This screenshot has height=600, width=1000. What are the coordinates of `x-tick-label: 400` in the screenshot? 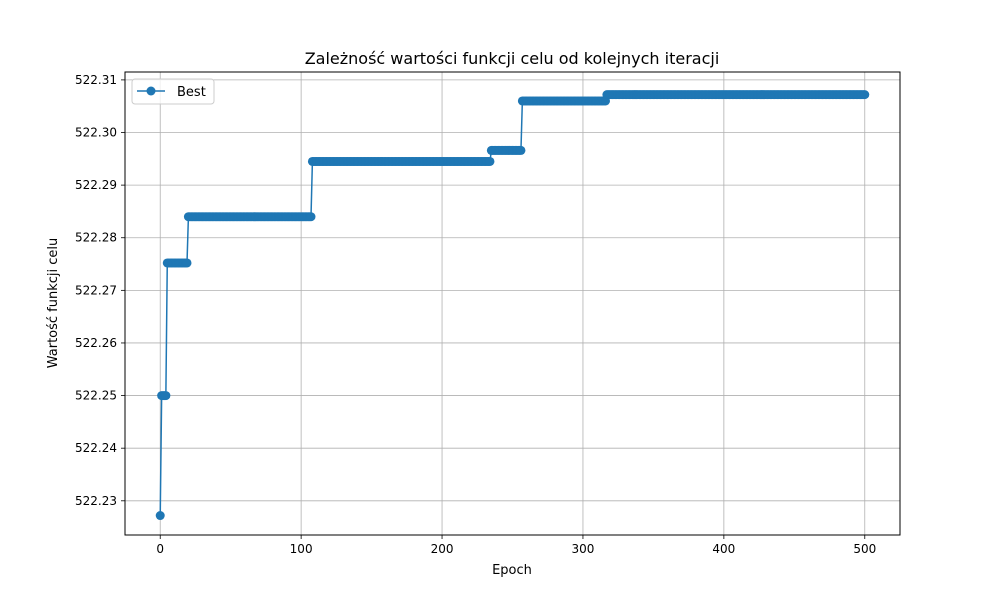 It's located at (723, 549).